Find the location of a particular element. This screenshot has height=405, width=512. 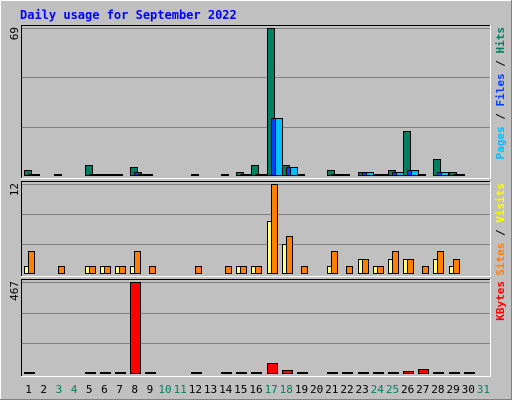

x-tick-label-day-8: 8 is located at coordinates (134, 389).